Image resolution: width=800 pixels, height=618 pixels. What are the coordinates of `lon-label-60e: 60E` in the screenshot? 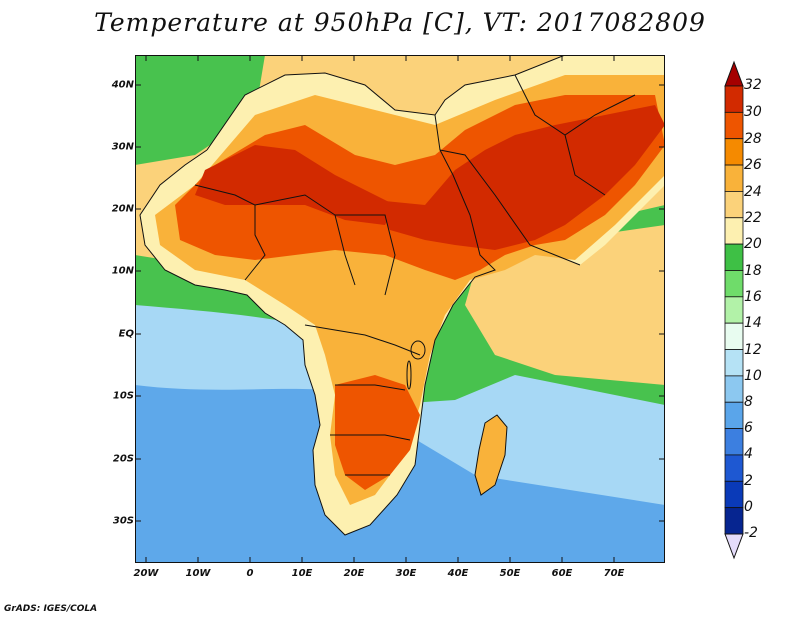 It's located at (562, 573).